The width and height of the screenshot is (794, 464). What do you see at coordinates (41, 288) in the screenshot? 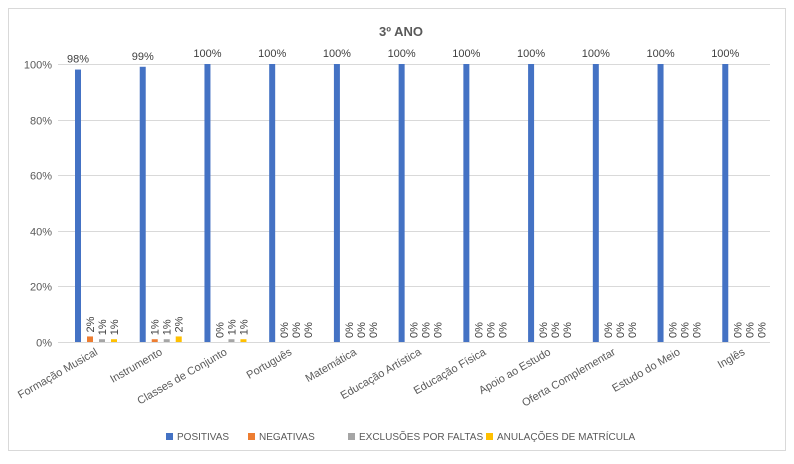
I see `y-tick-label: 20%` at bounding box center [41, 288].